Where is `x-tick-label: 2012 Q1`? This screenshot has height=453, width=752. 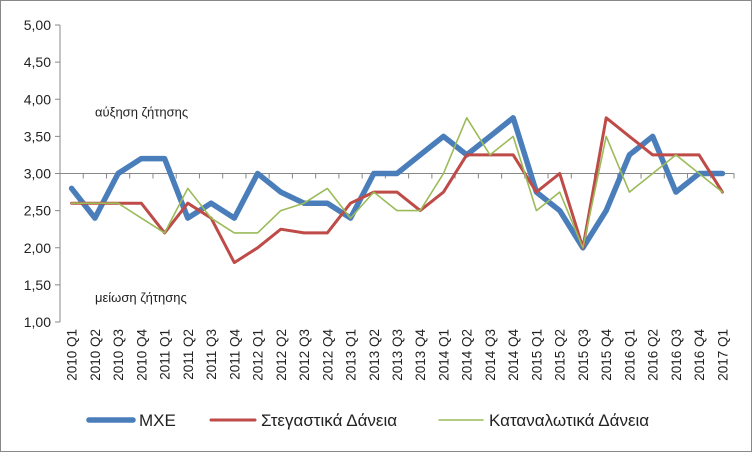
x-tick-label: 2012 Q1 is located at coordinates (258, 355).